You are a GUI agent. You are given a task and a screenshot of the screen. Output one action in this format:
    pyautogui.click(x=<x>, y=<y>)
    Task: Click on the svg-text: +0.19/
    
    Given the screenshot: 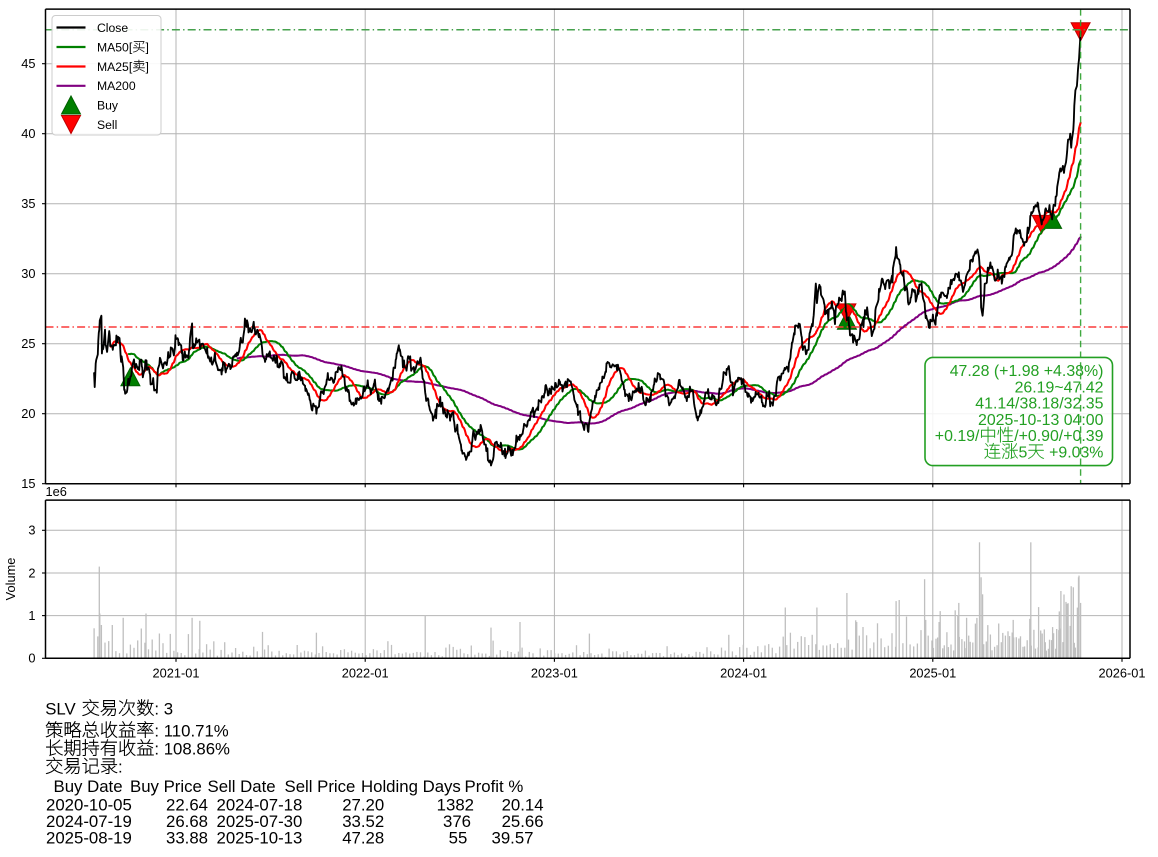 What is the action you would take?
    pyautogui.click(x=957, y=436)
    